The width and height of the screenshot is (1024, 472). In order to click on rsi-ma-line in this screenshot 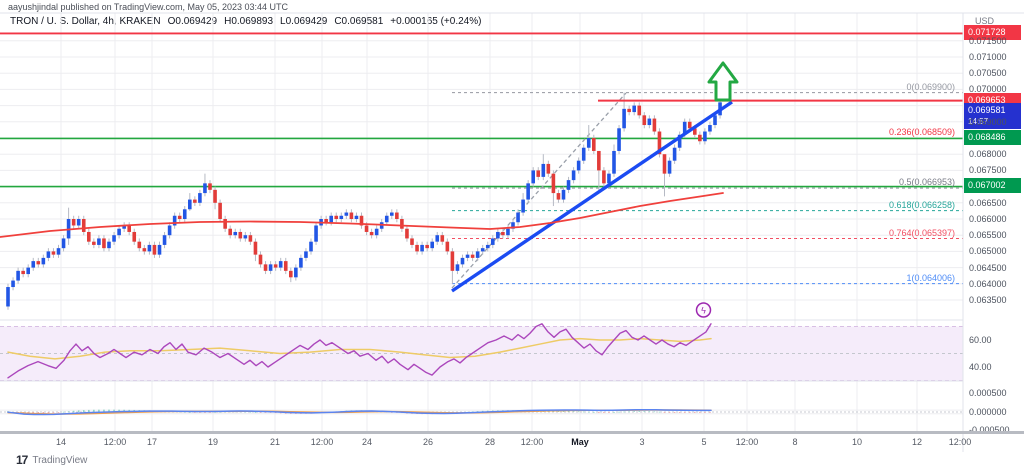, I will do `click(359, 348)`.